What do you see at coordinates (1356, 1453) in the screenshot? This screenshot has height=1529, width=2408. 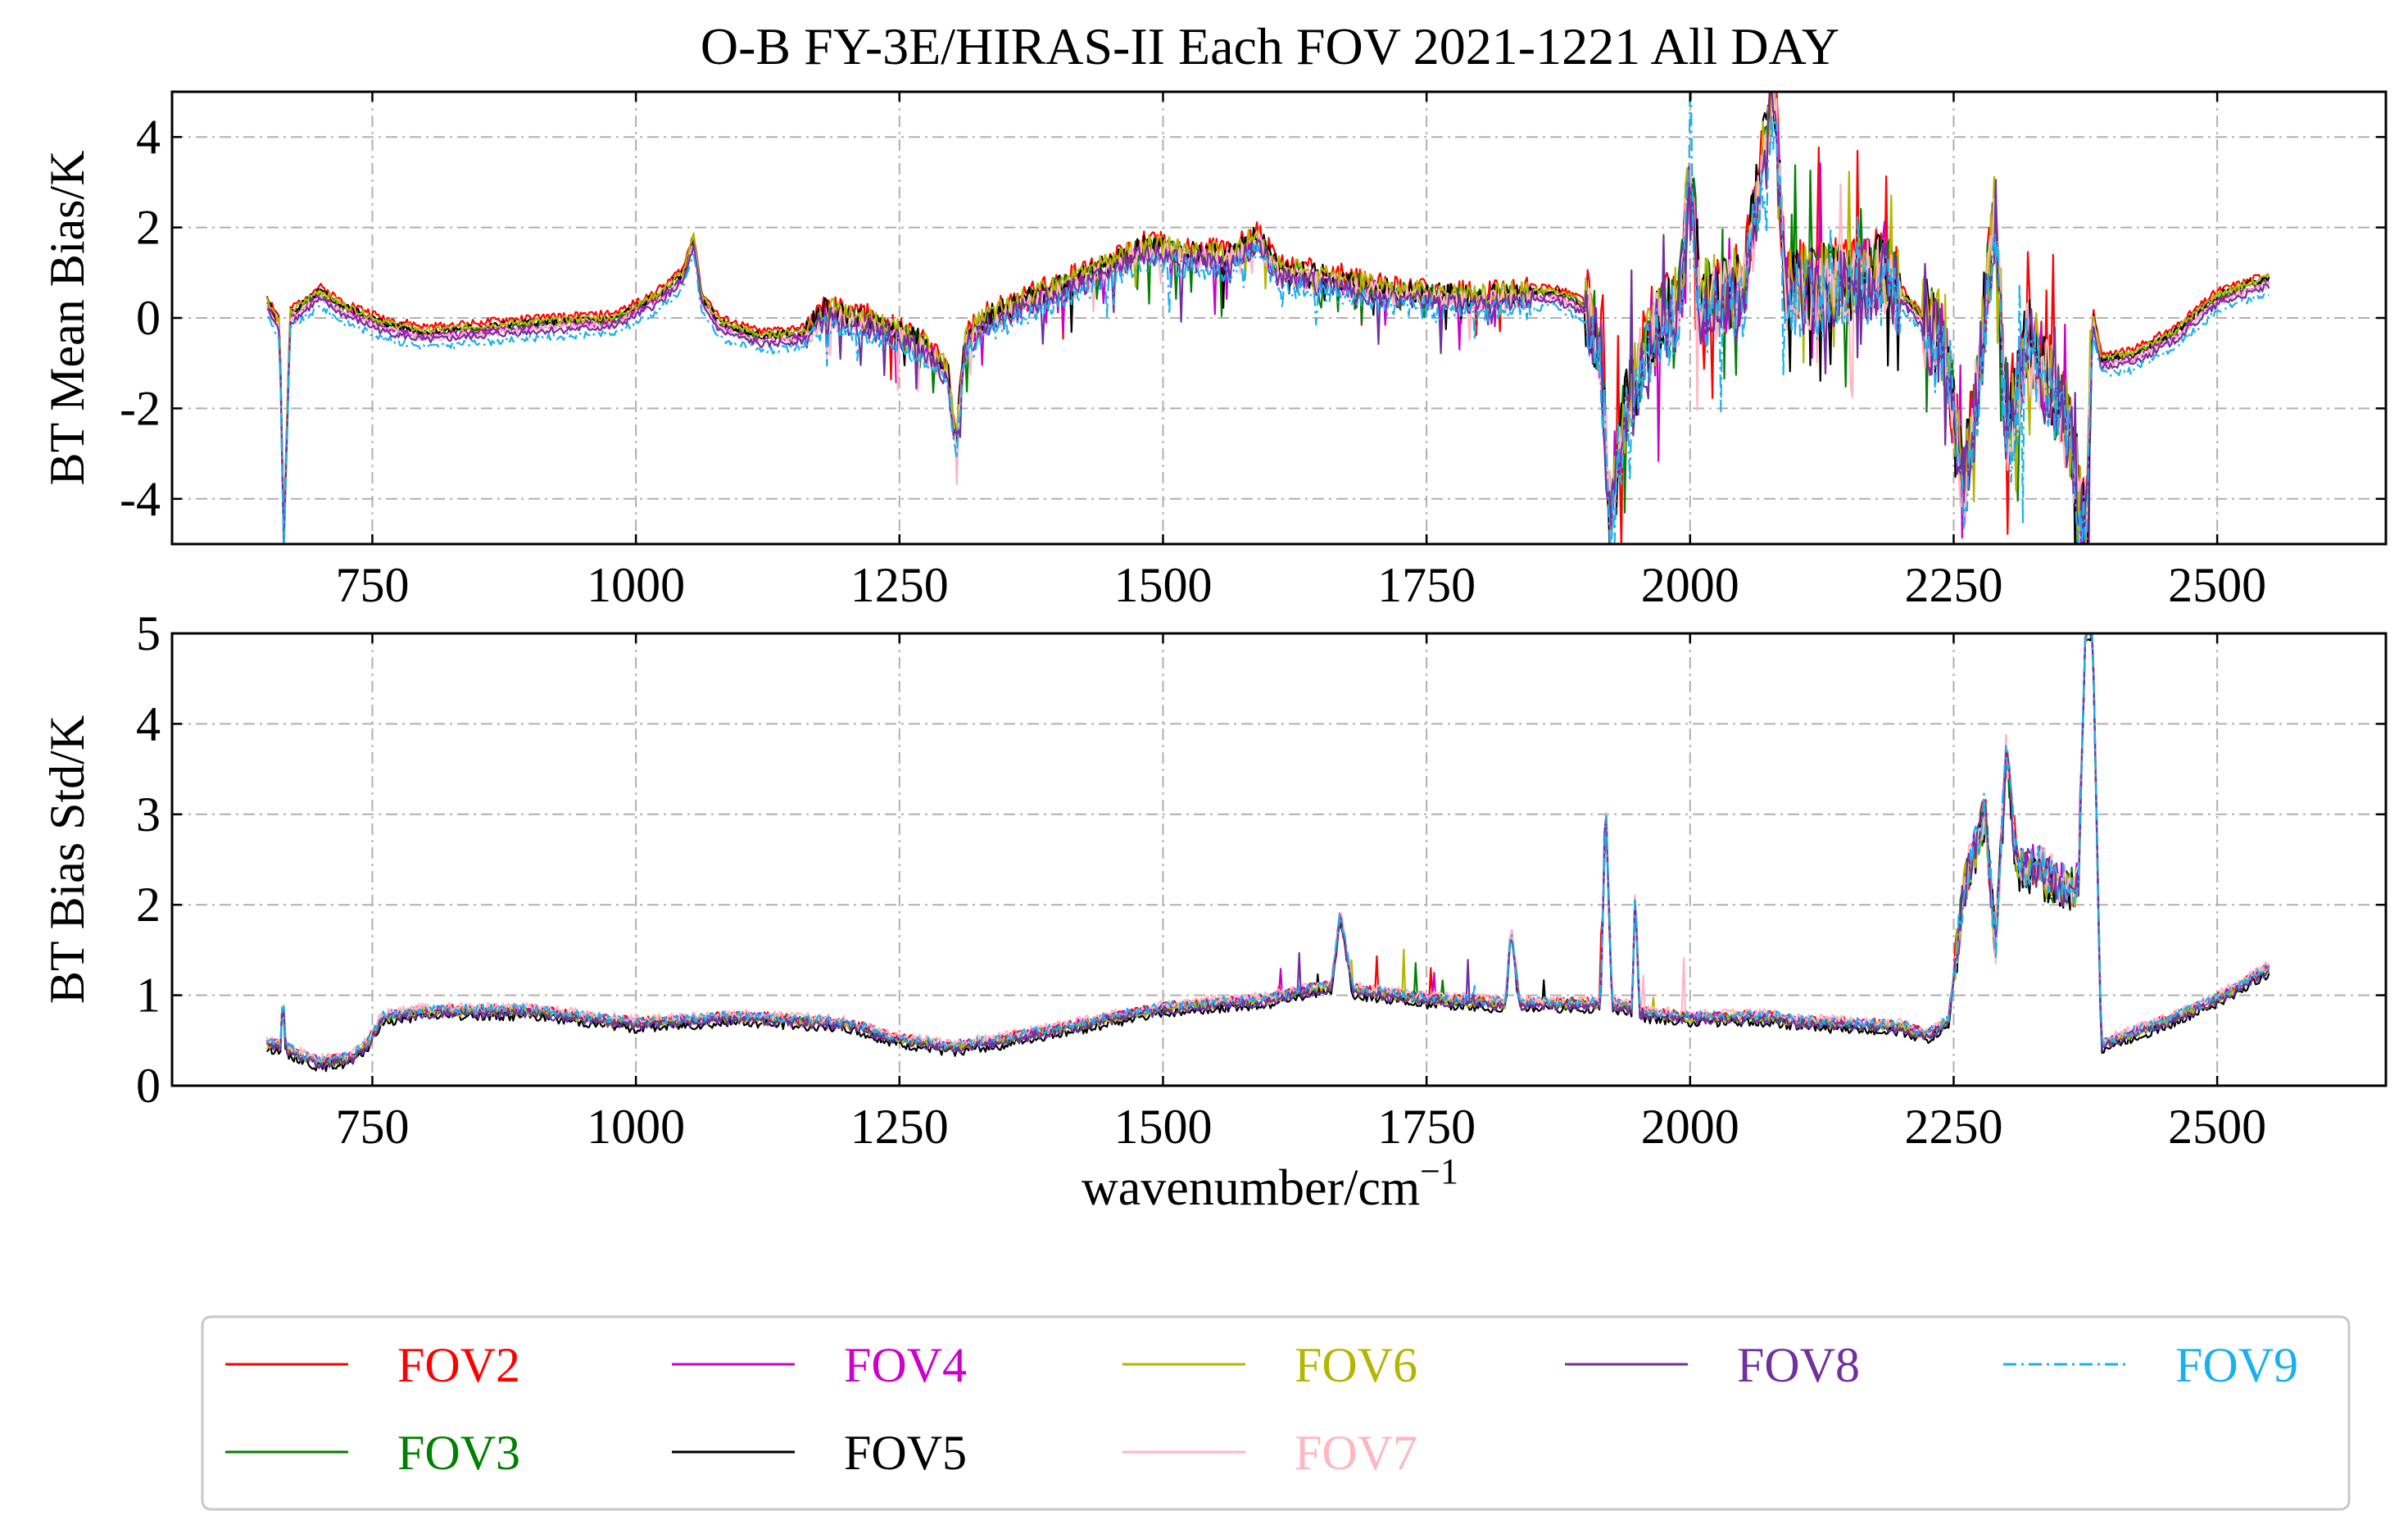 I see `legend-label-fov7: FOV7` at bounding box center [1356, 1453].